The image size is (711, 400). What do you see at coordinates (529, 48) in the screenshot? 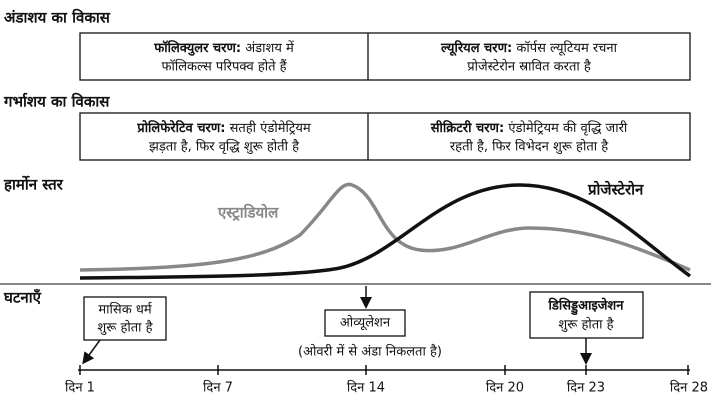
I see `phase-line: ल्यूरियल चरण: कॉर्पस ल्यूटियम रचना` at bounding box center [529, 48].